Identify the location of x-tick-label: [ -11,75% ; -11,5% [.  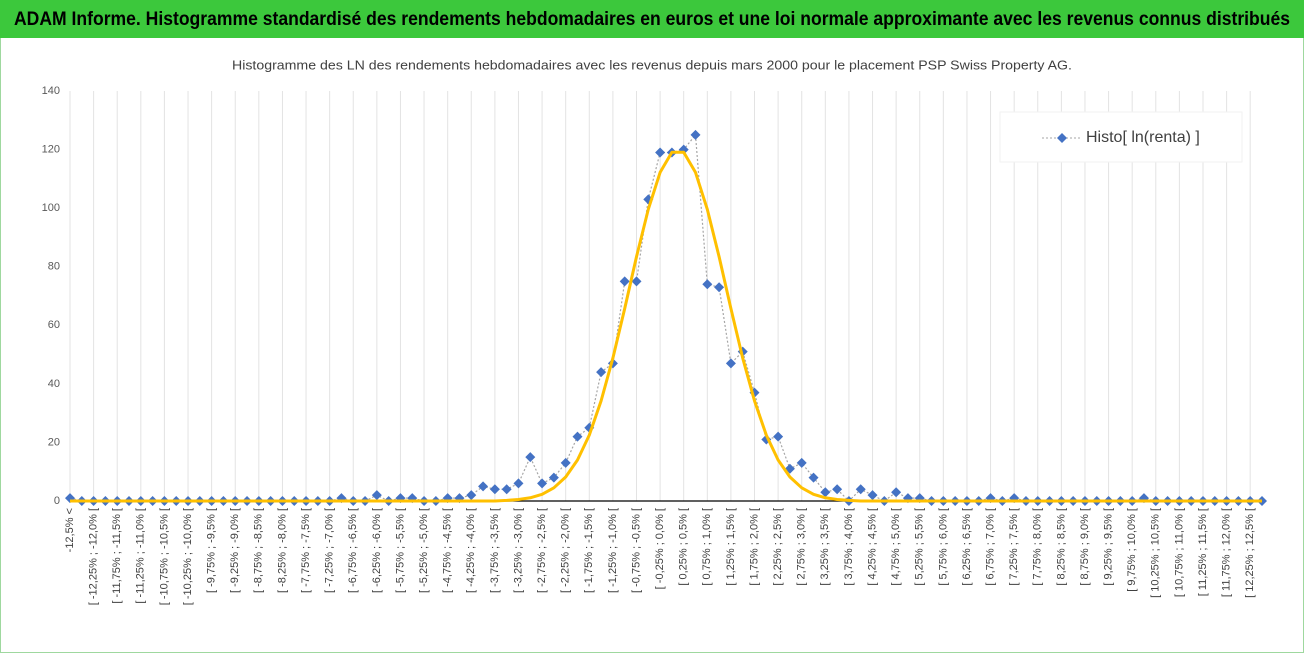
(117, 556).